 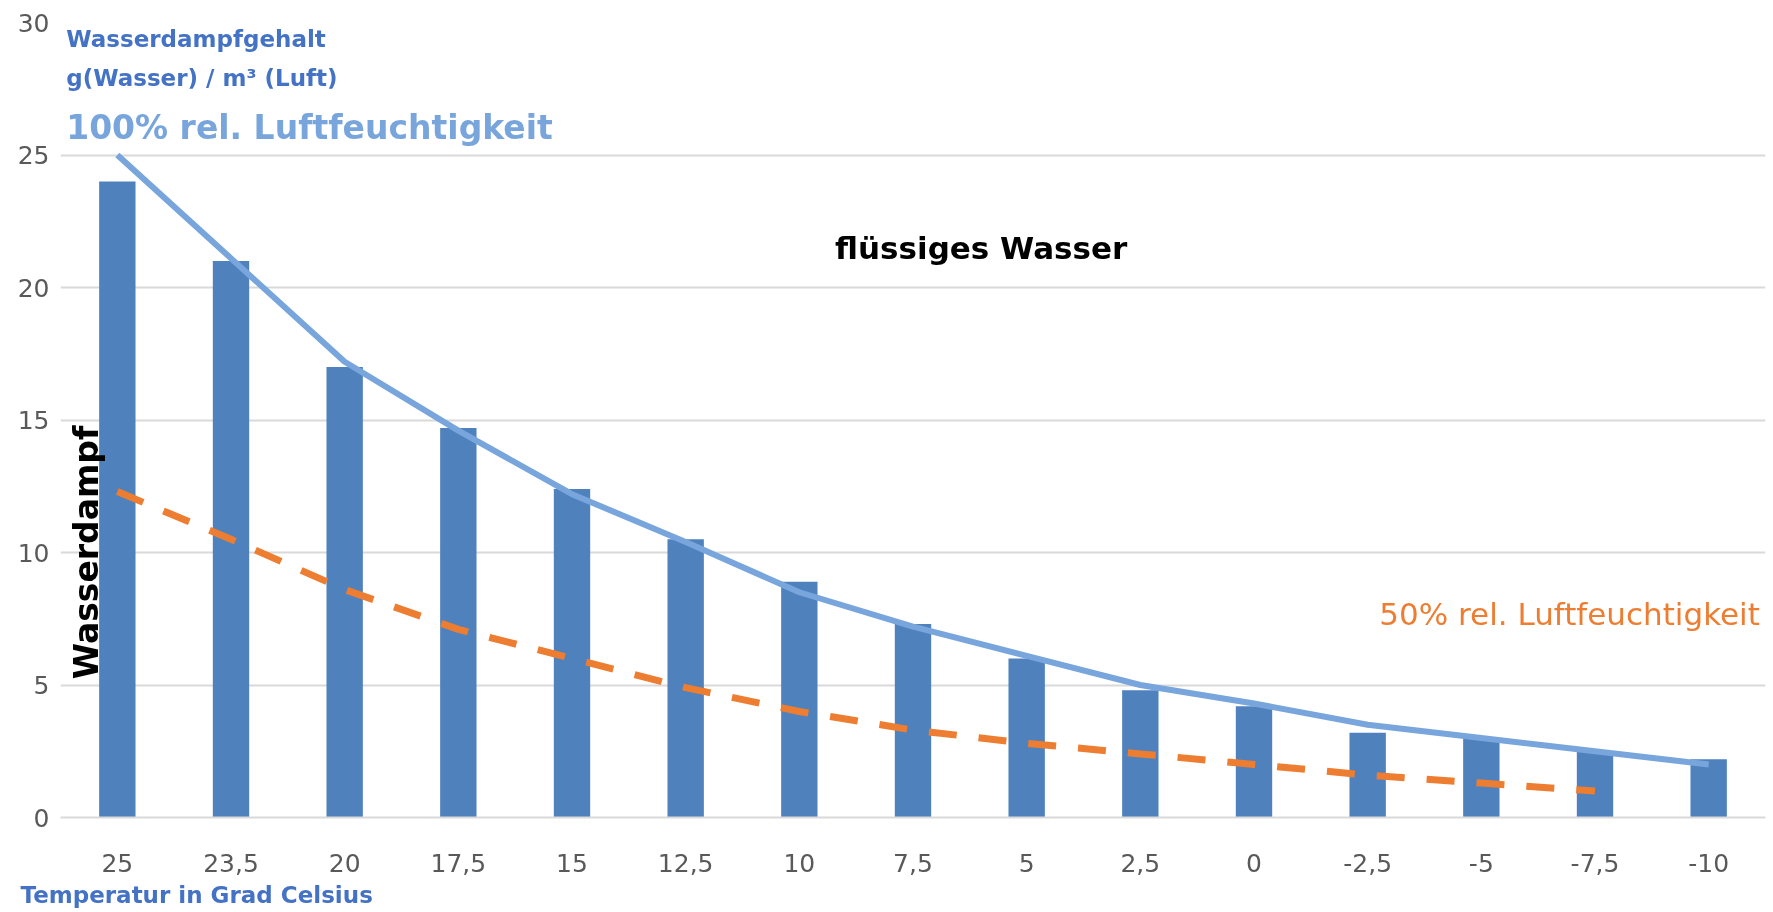 I want to click on annotation: Wasserdampf, so click(x=87, y=552).